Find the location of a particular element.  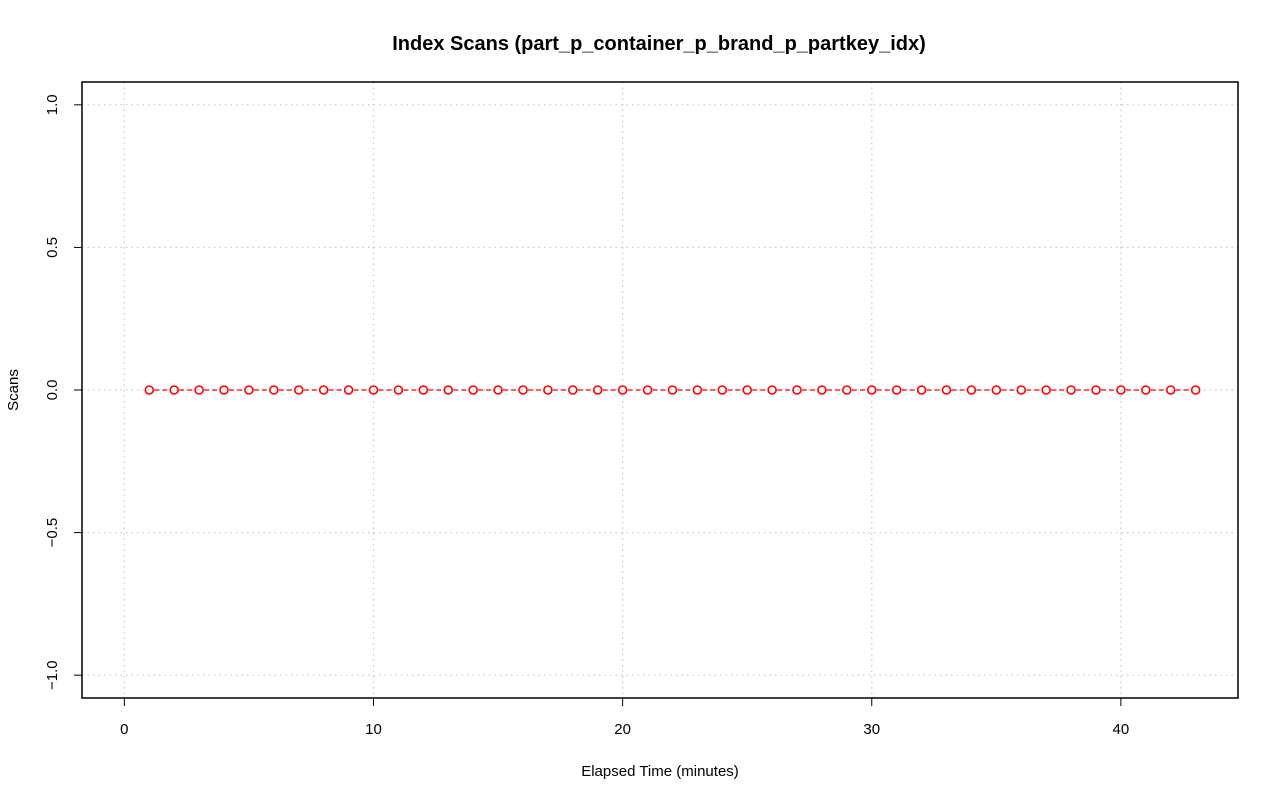

x-axis-label: Elapsed Time (minutes) is located at coordinates (660, 771).